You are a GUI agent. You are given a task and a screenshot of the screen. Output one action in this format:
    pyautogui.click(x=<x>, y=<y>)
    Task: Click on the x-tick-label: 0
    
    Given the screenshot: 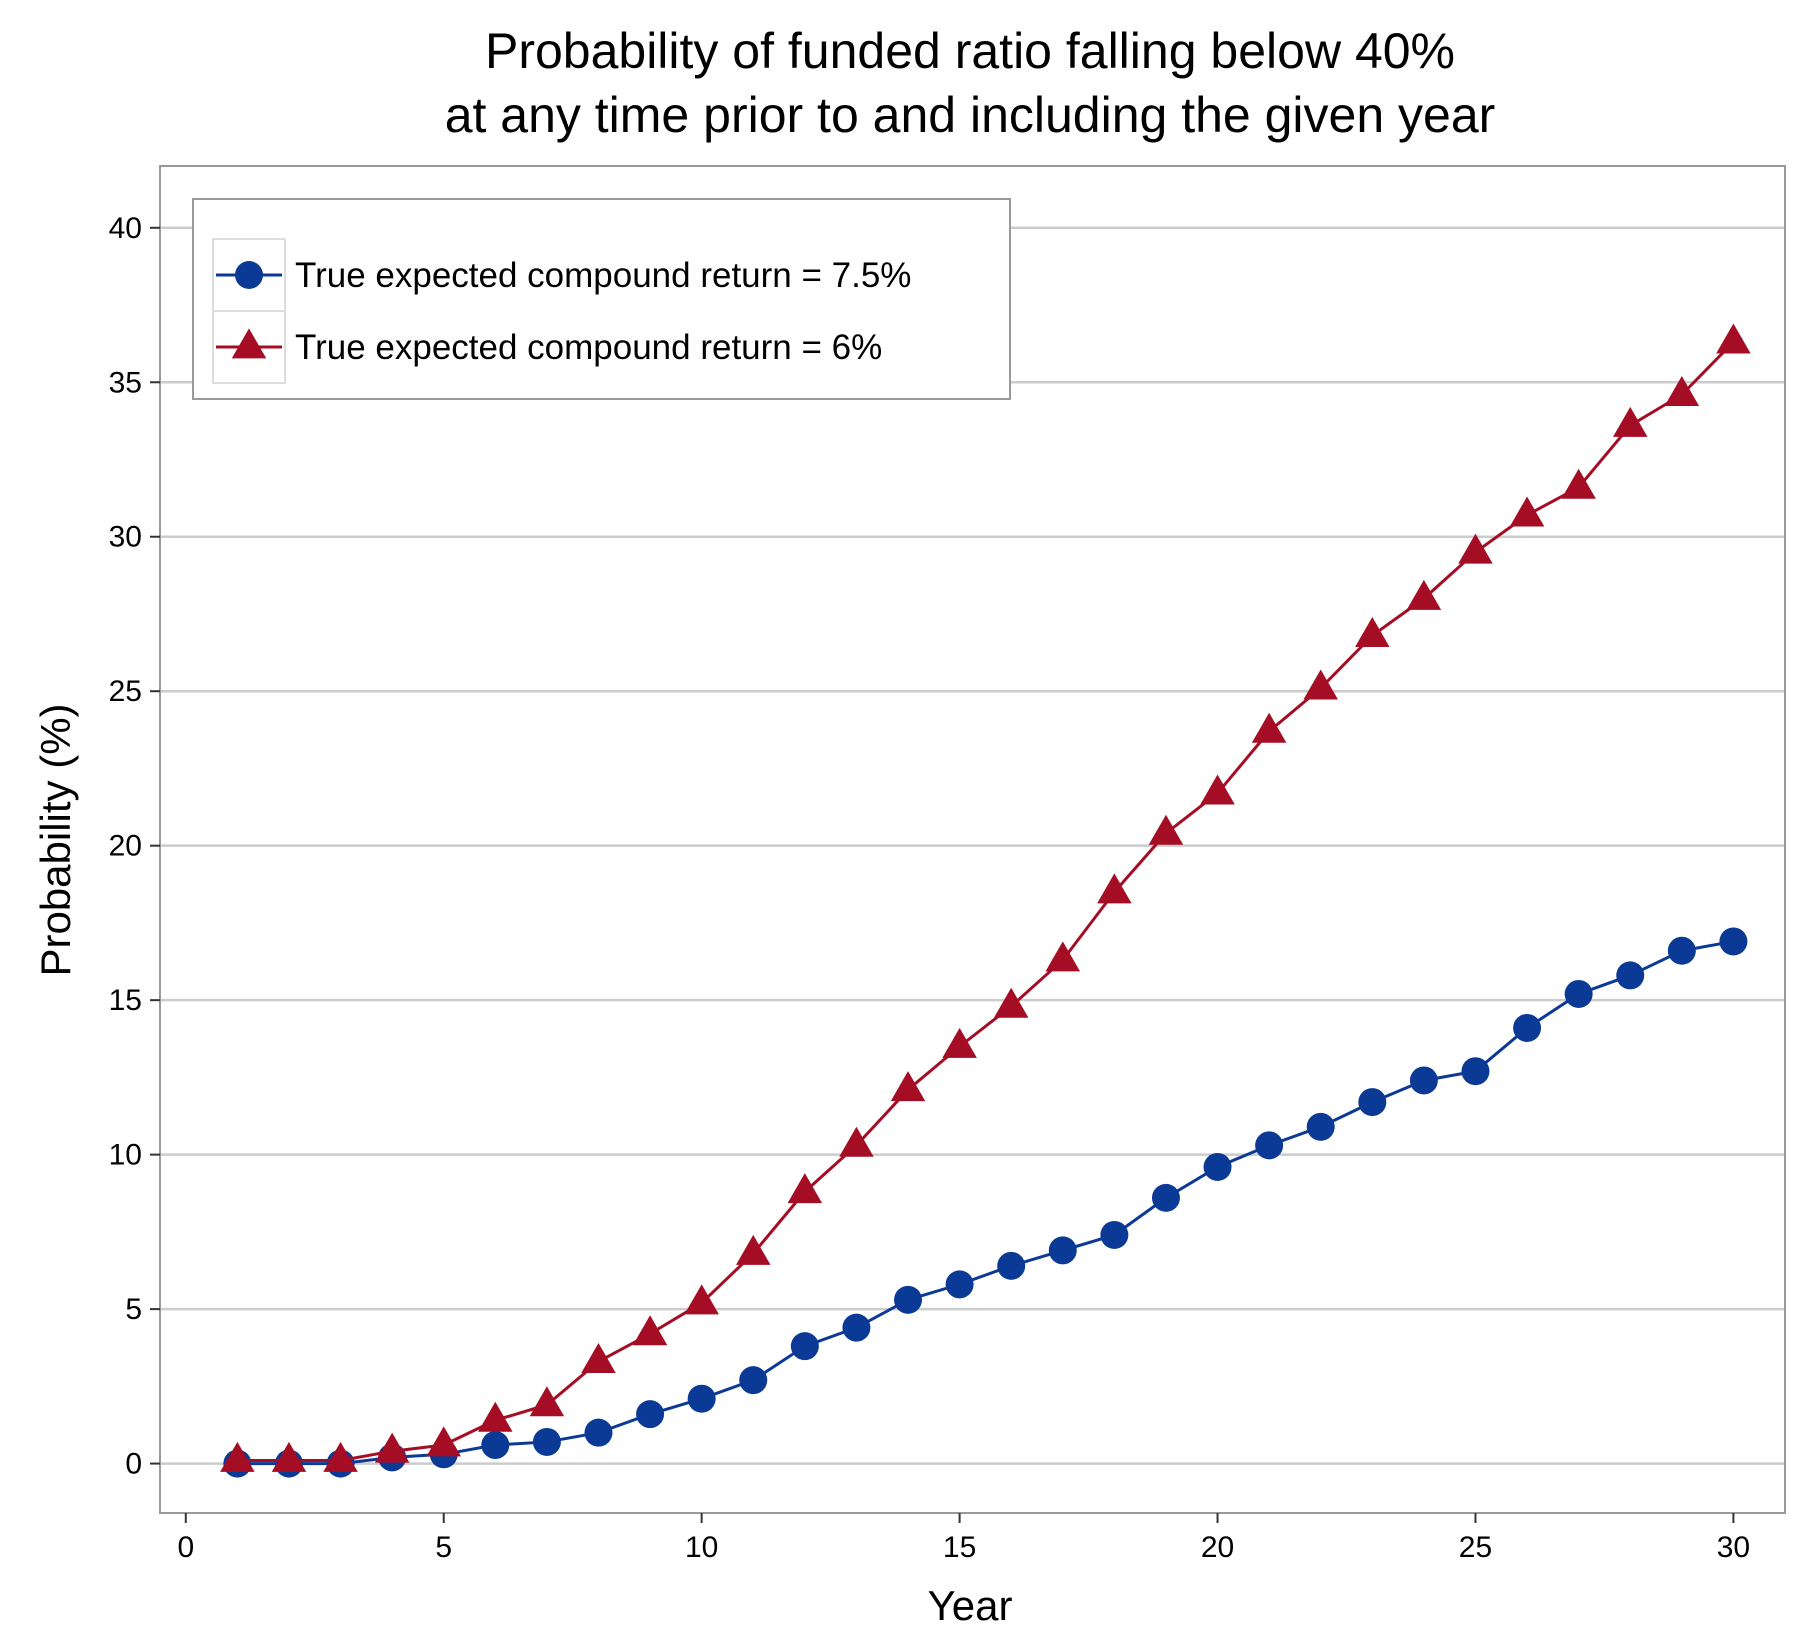 What is the action you would take?
    pyautogui.click(x=185, y=1547)
    